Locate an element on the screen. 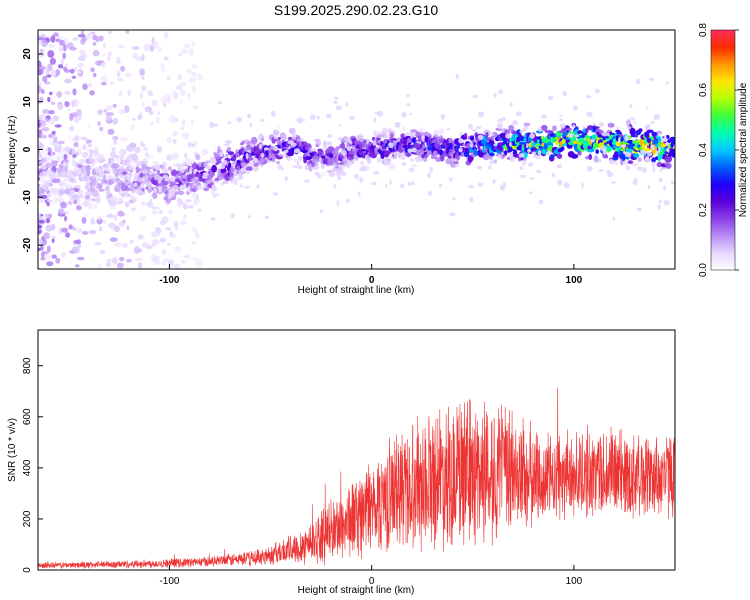 This screenshot has width=750, height=600. spectrogram-x-ticks: -100 0 100 is located at coordinates (371, 275).